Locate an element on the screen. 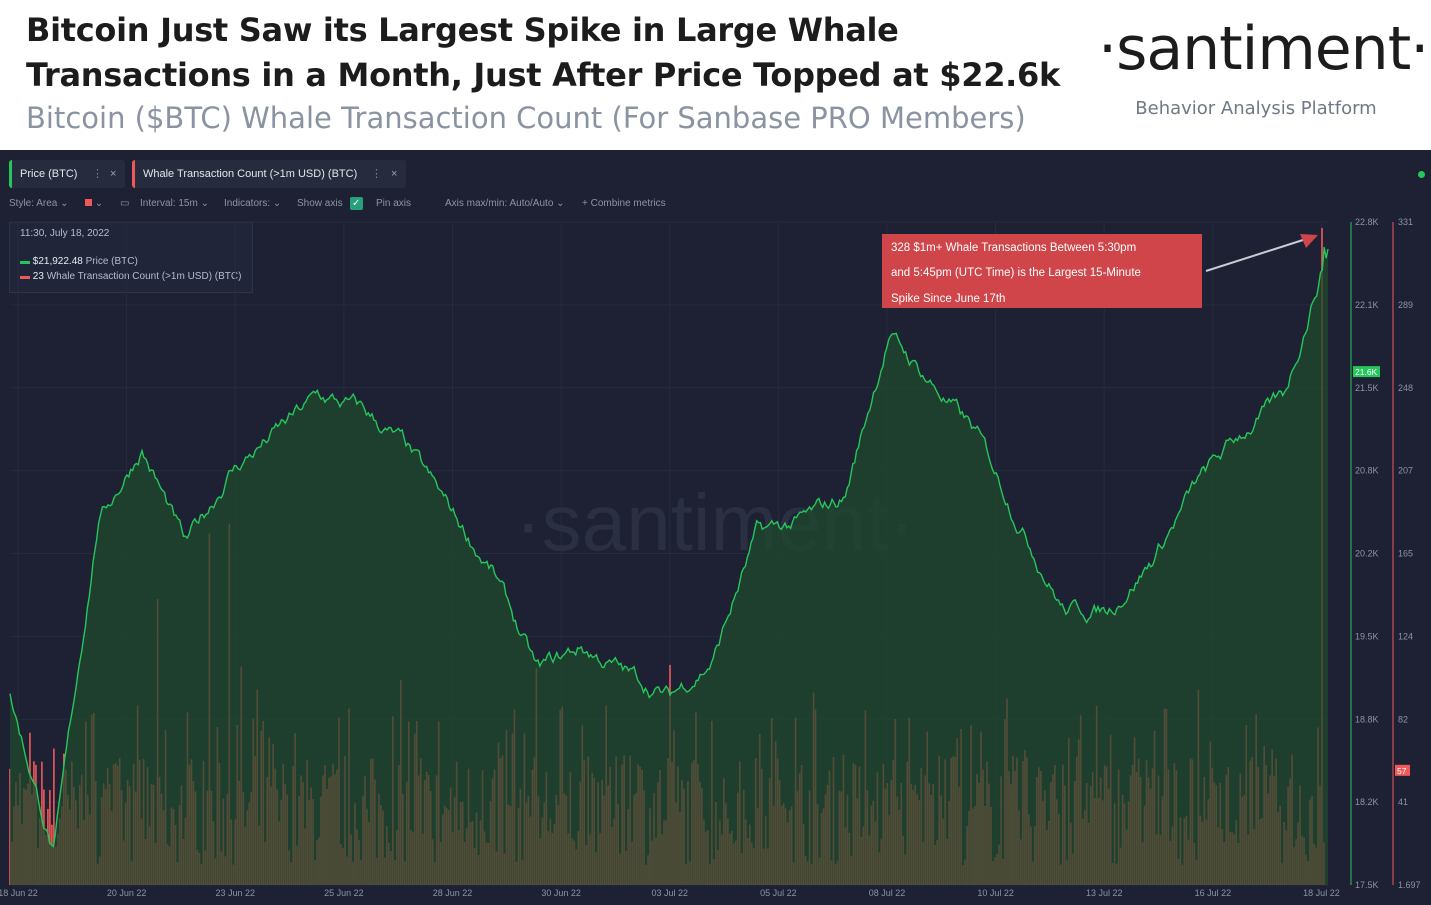 This screenshot has width=1431, height=905. show-axis-label: Show axis is located at coordinates (320, 203).